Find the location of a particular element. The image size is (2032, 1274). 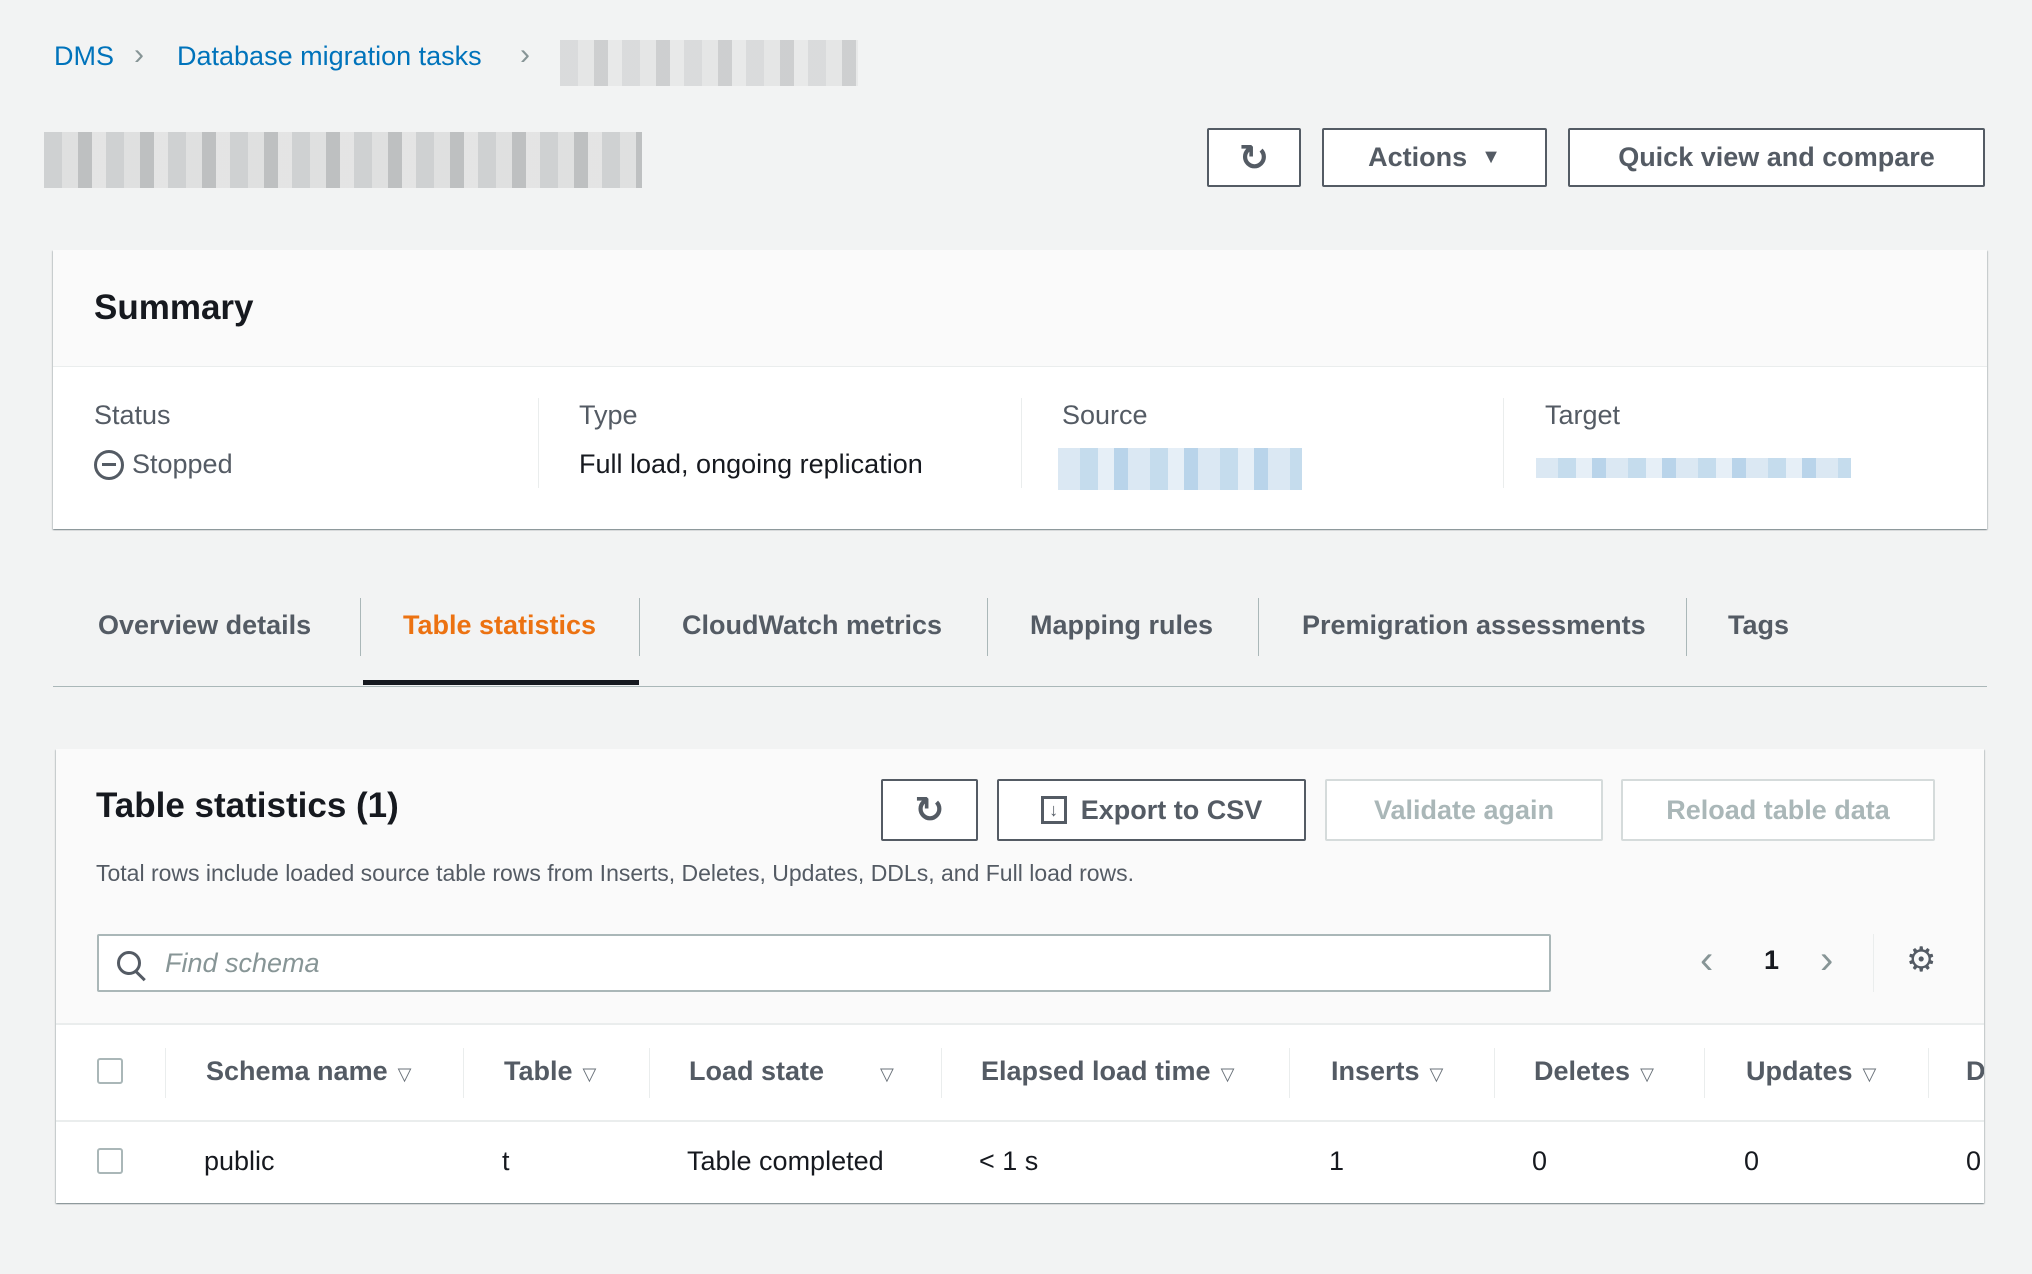

column-header-schema-name: Schema name ▽ is located at coordinates (309, 1071).